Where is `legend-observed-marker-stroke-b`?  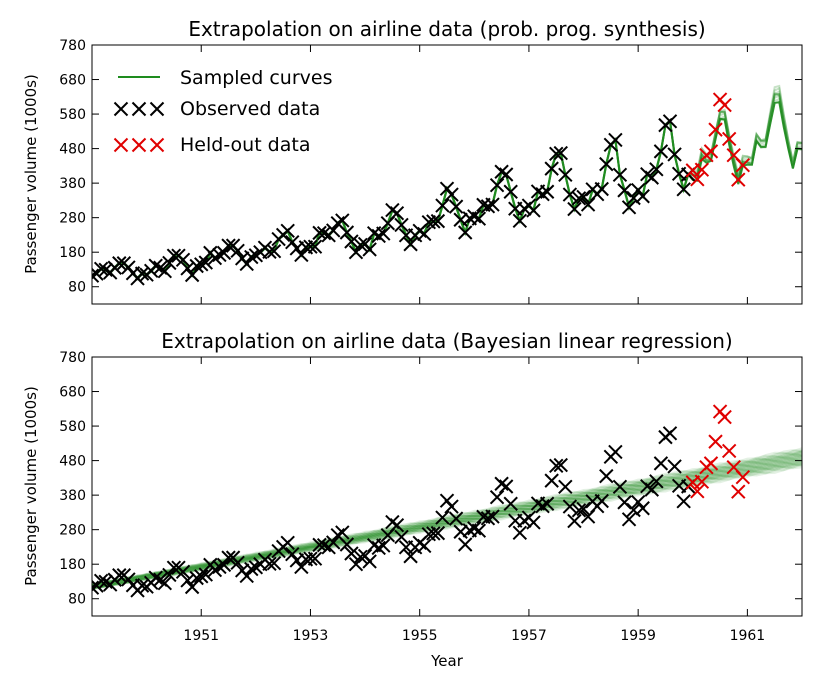 legend-observed-marker-stroke-b is located at coordinates (157, 109).